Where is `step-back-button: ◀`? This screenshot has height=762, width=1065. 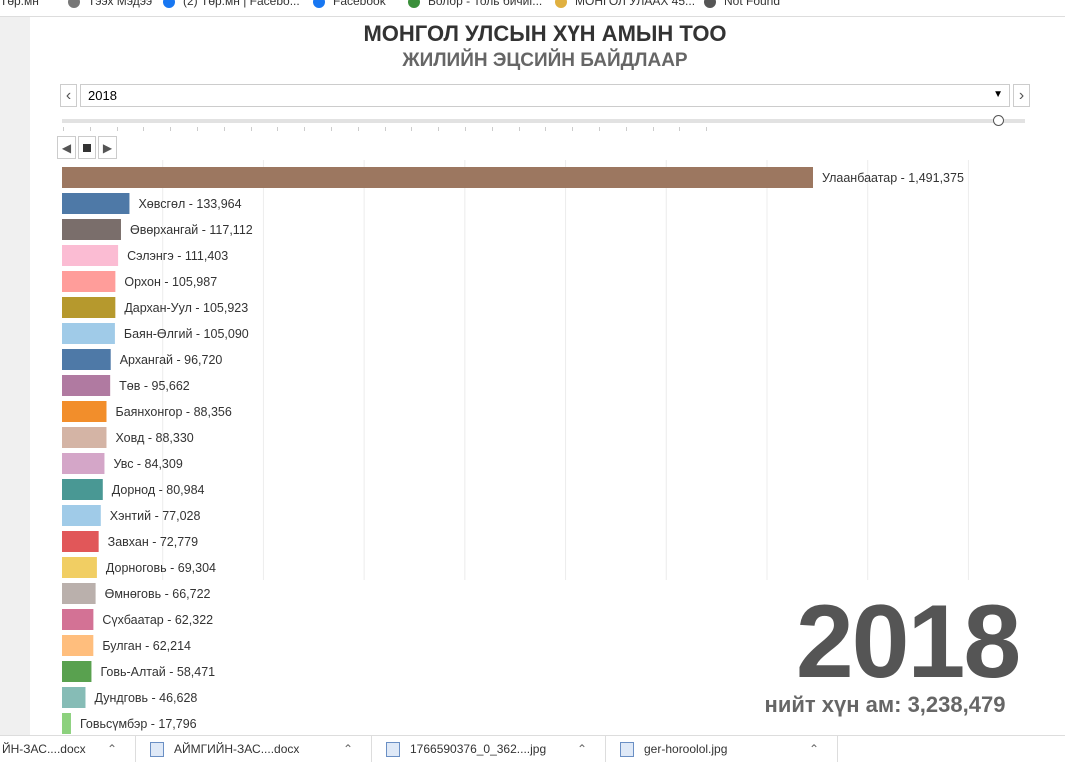
step-back-button: ◀ is located at coordinates (66, 147).